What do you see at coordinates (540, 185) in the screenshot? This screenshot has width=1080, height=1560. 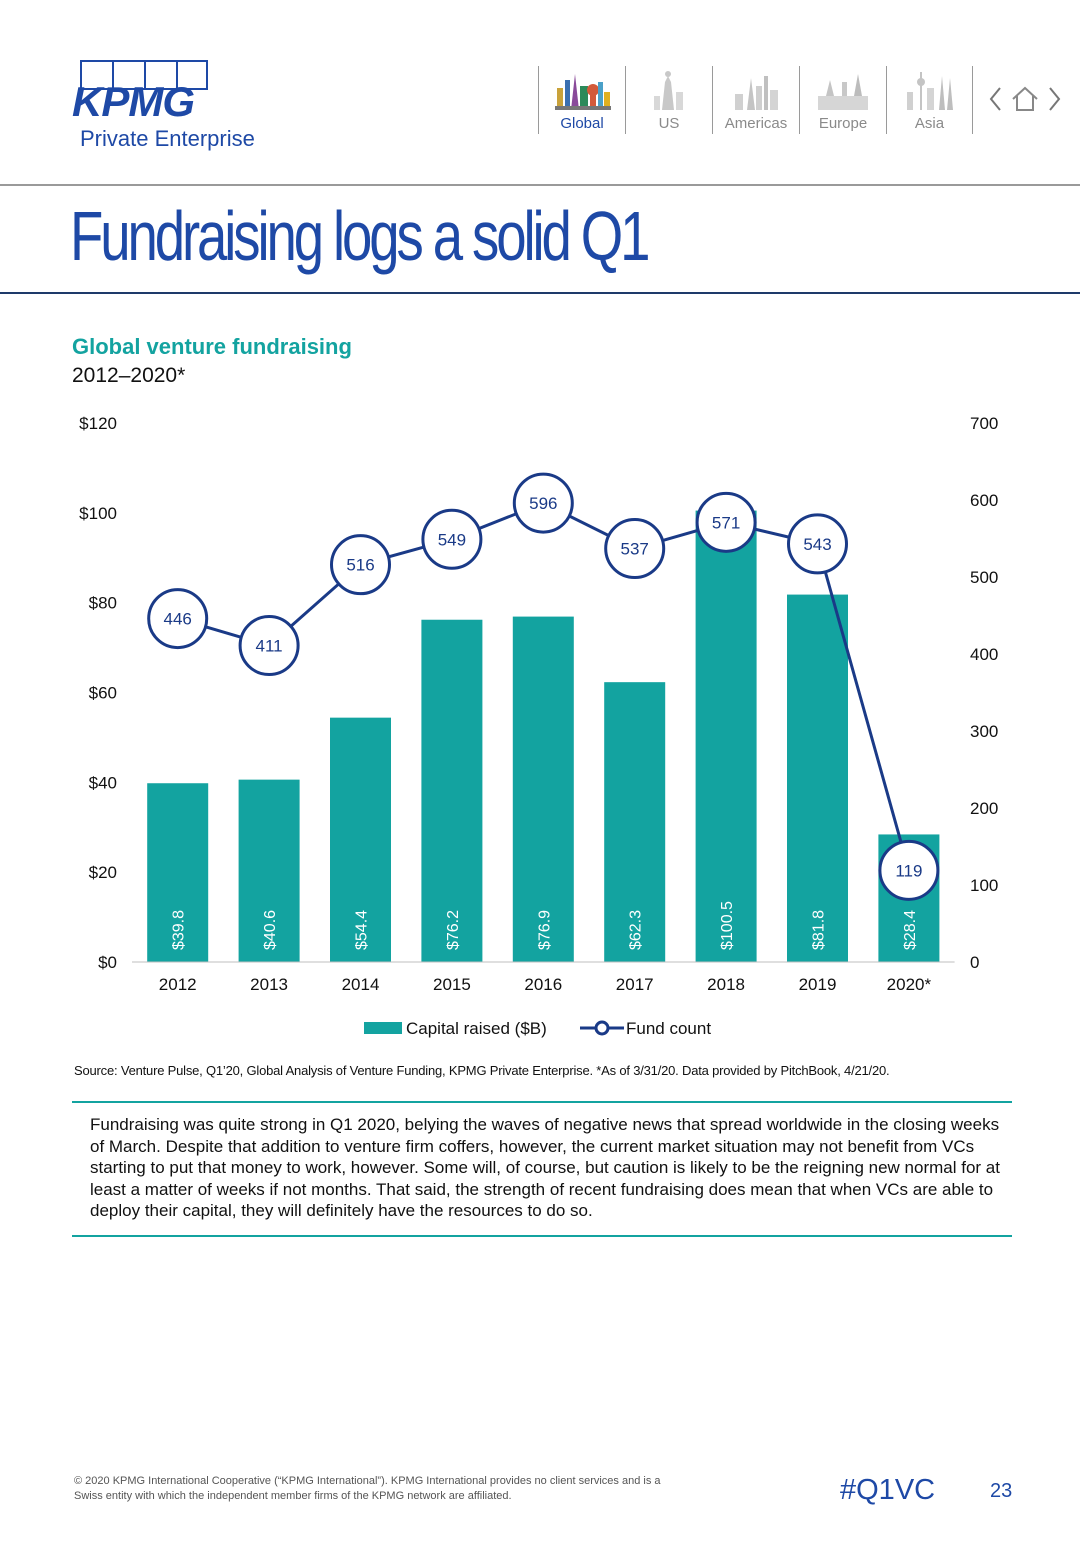 I see `header-divider` at bounding box center [540, 185].